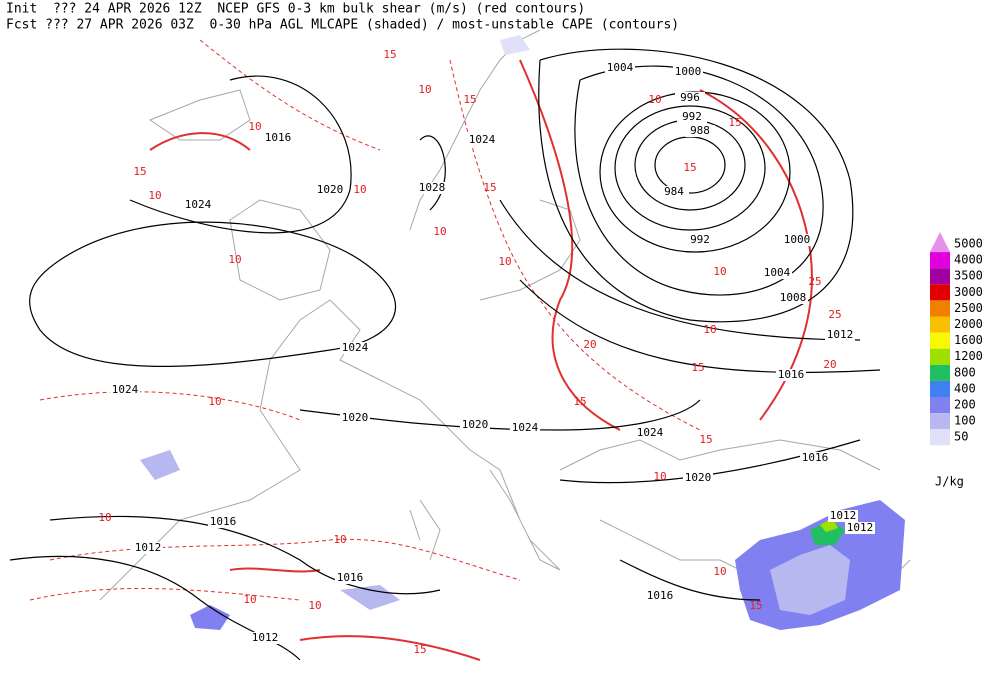 The height and width of the screenshot is (680, 1000). I want to click on colorbar-label: 2000, so click(968, 324).